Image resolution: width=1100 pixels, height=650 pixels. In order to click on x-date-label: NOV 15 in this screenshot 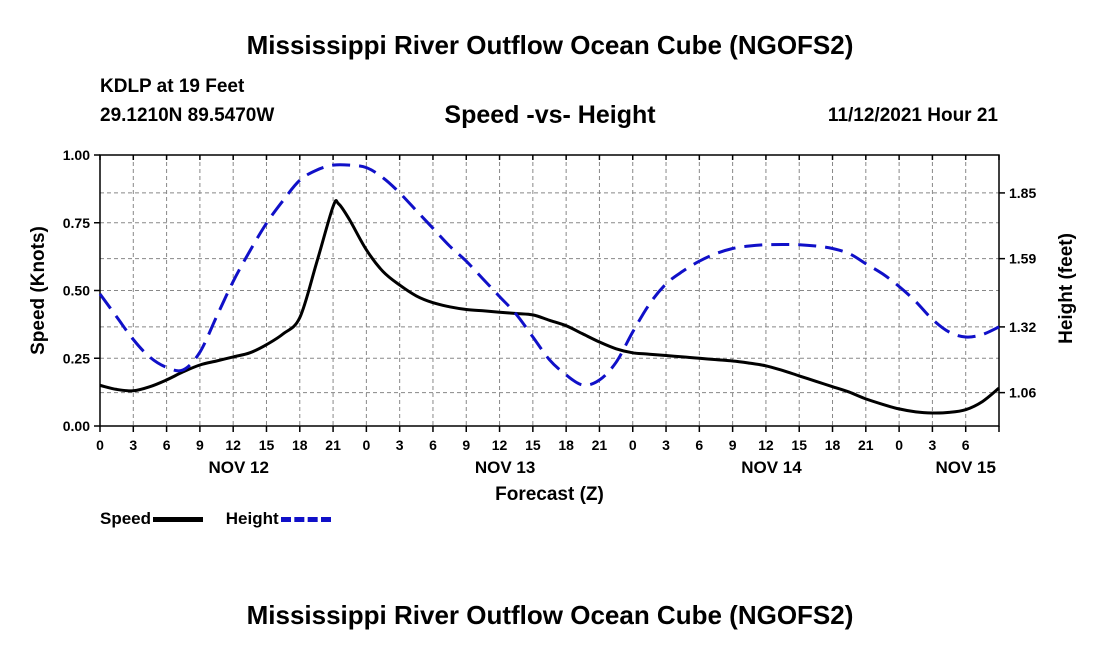, I will do `click(965, 467)`.